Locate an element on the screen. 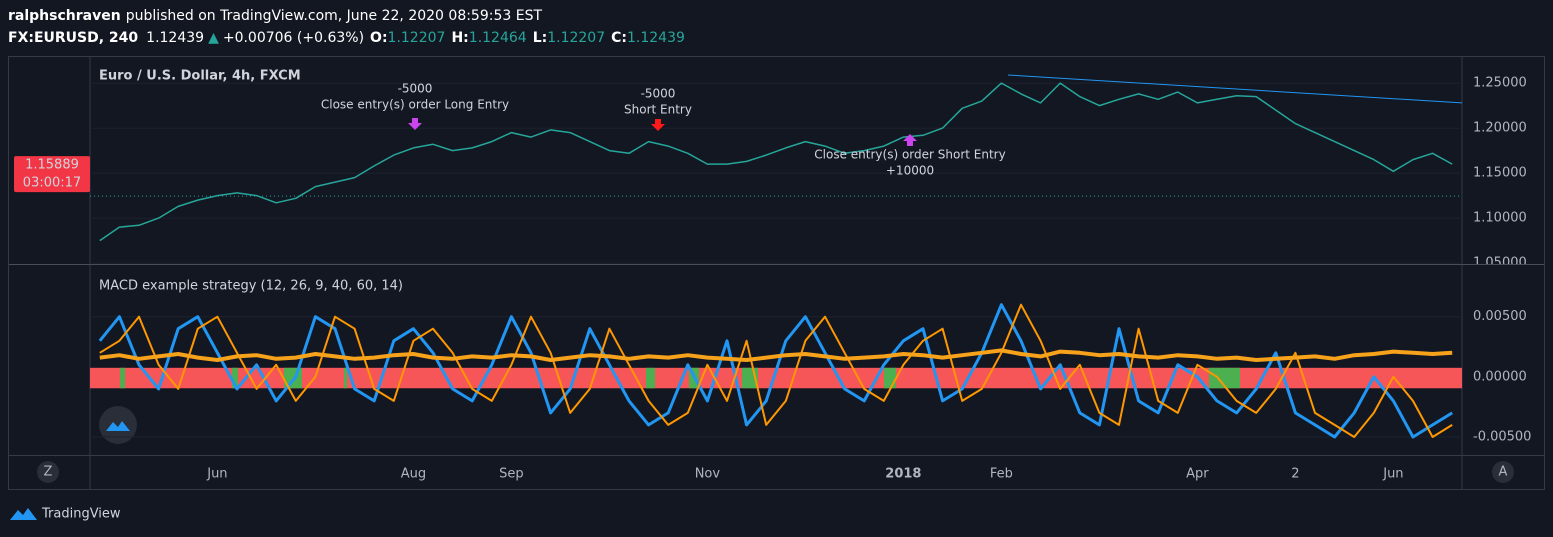 Image resolution: width=1553 pixels, height=537 pixels. o-label: O: is located at coordinates (379, 38).